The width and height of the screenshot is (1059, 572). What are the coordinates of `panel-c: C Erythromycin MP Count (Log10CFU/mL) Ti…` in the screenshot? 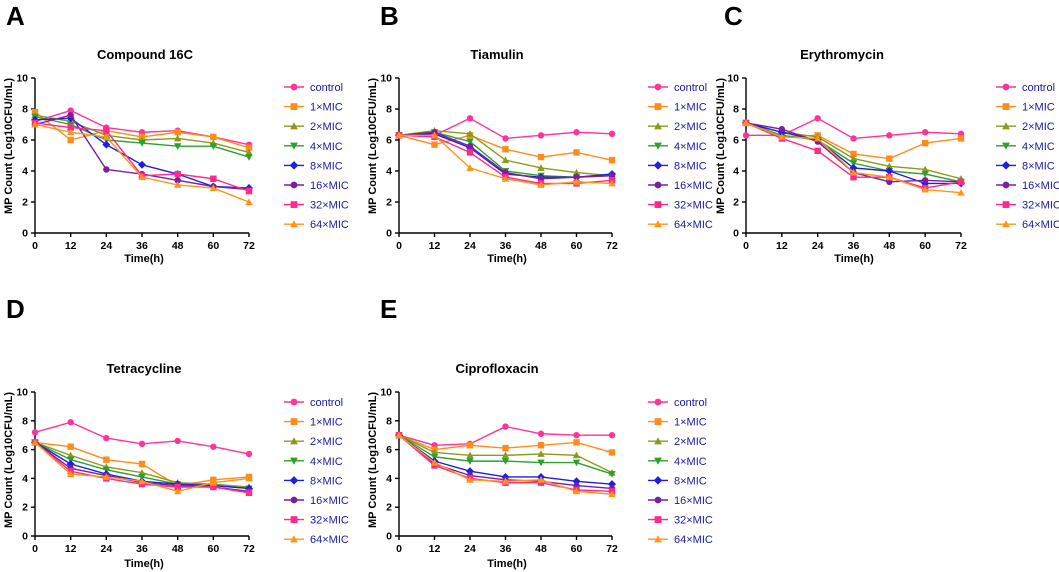 It's located at (887, 133).